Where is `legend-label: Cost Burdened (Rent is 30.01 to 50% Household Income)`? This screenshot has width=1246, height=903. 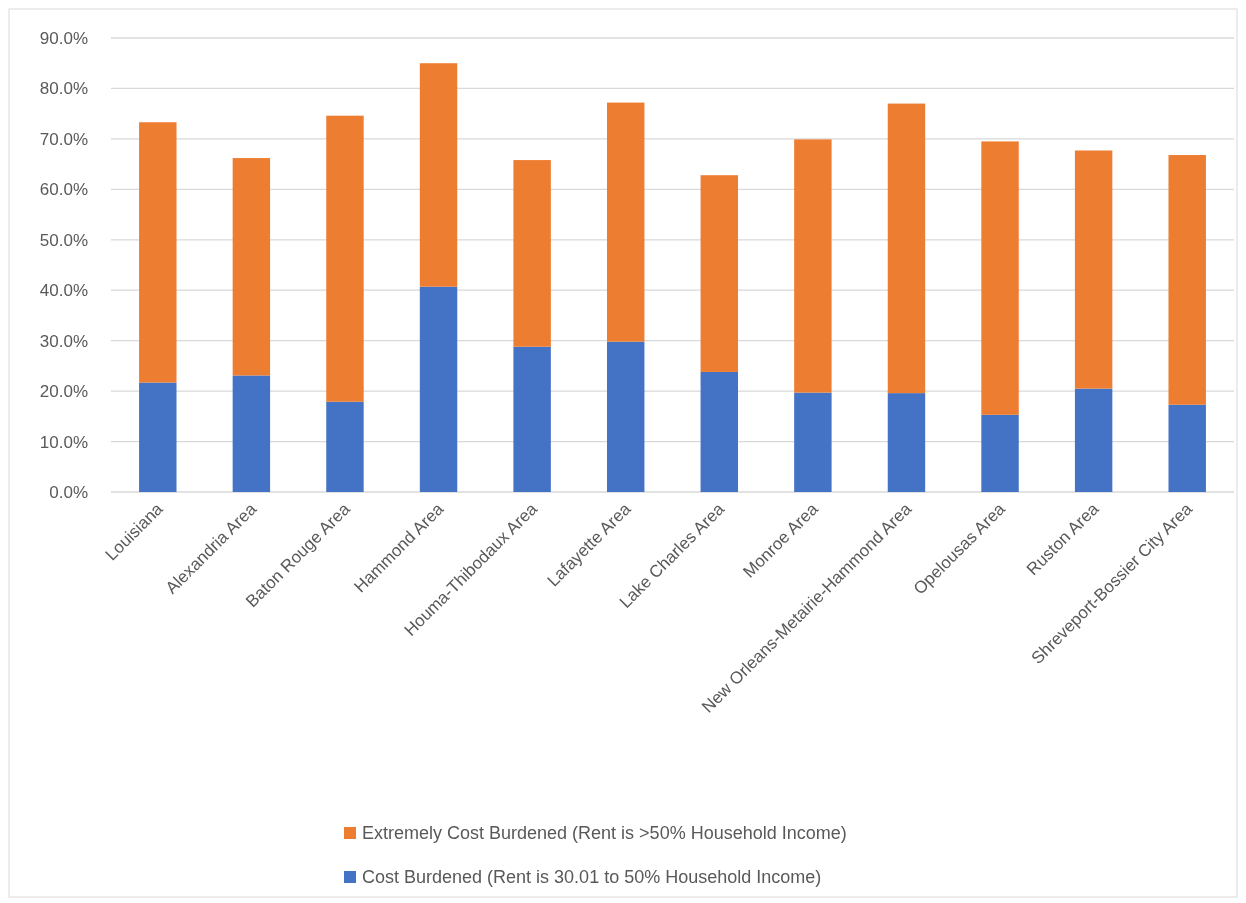 legend-label: Cost Burdened (Rent is 30.01 to 50% Household Income) is located at coordinates (592, 877).